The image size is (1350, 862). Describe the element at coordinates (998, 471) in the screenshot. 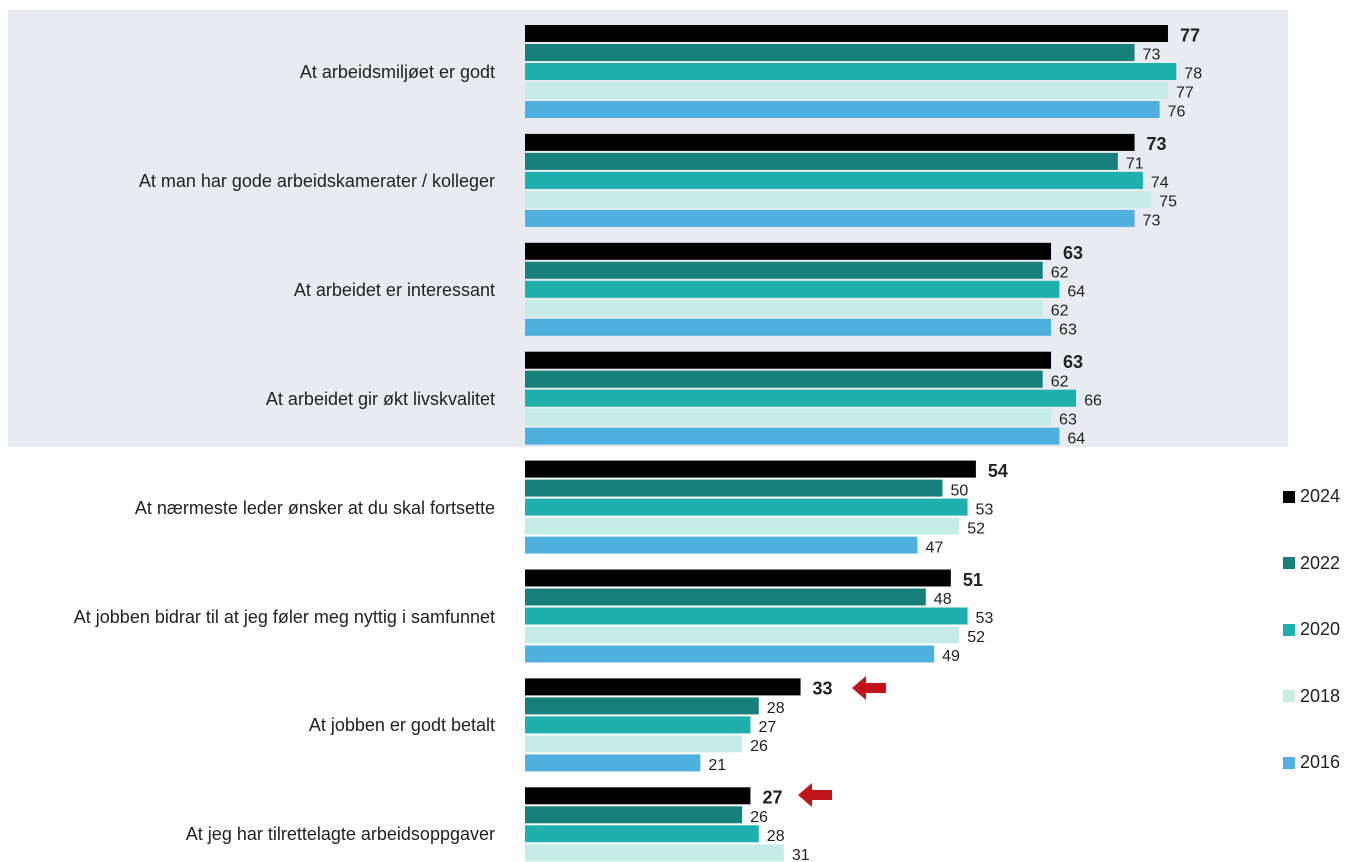

I see `value-label: 54` at that location.